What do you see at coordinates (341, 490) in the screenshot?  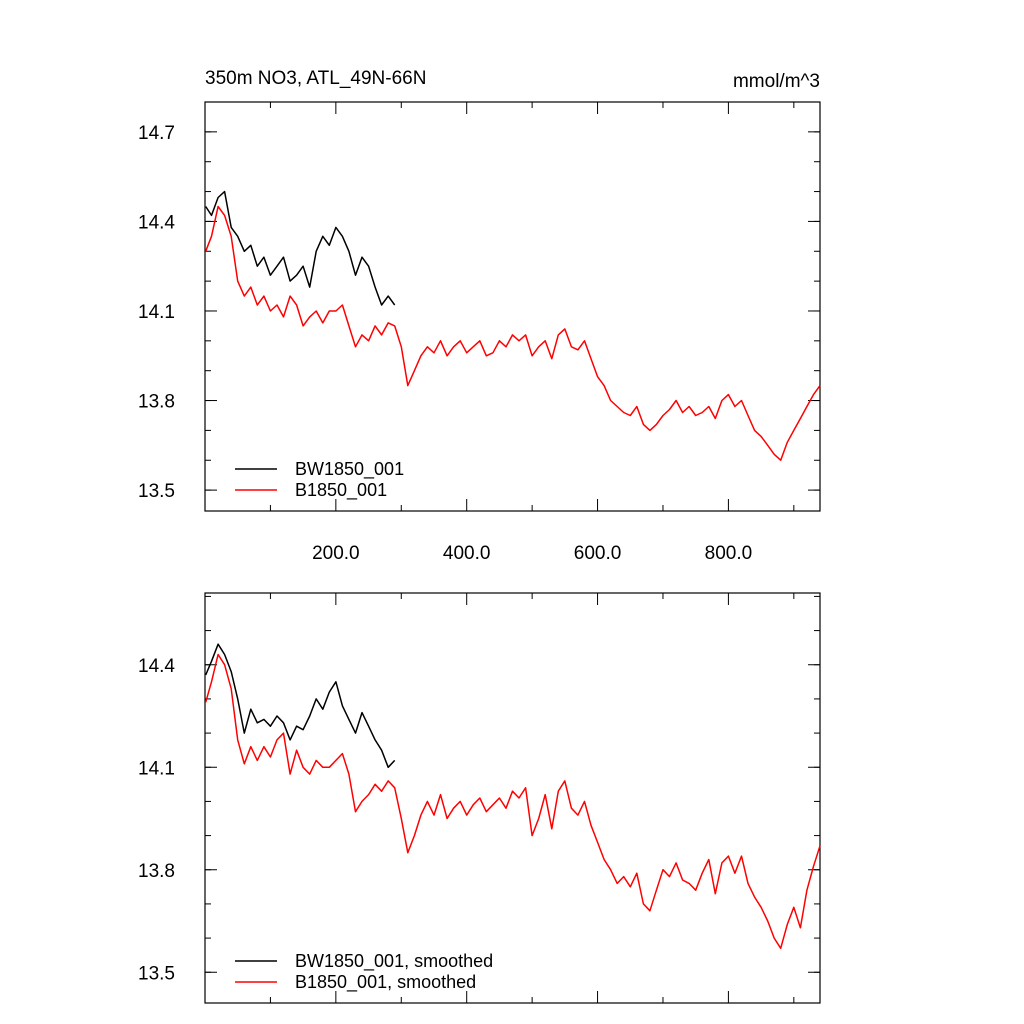 I see `legend-label: B1850_001` at bounding box center [341, 490].